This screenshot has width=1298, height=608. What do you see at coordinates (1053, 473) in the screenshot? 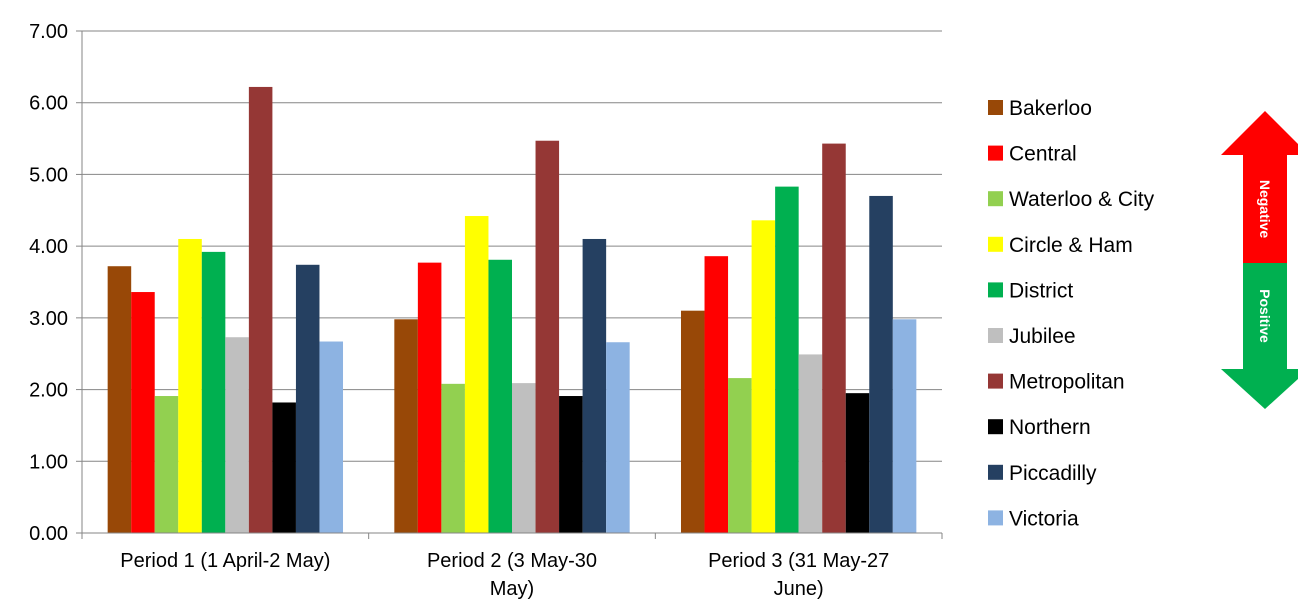
I see `legend-label: Piccadilly` at bounding box center [1053, 473].